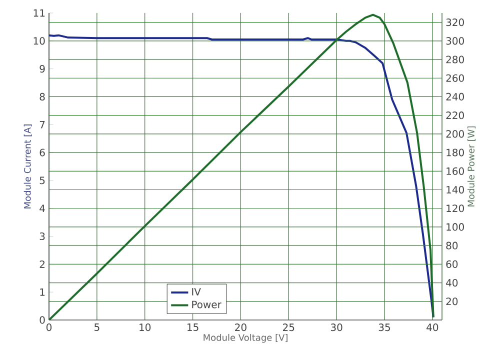  What do you see at coordinates (471, 166) in the screenshot?
I see `y2-axis-title: Module Power [W]` at bounding box center [471, 166].